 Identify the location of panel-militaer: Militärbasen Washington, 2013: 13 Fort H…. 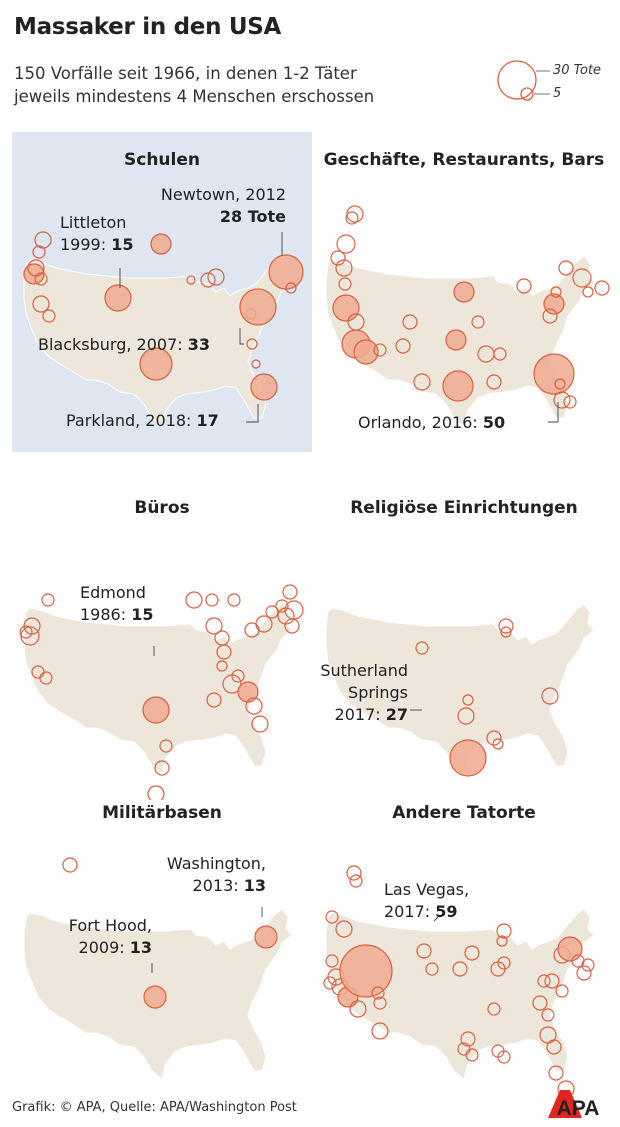
(162, 945).